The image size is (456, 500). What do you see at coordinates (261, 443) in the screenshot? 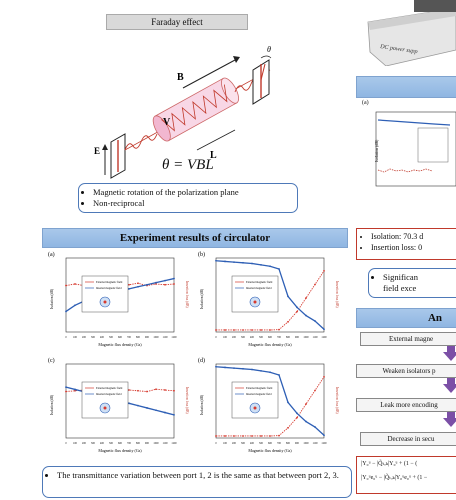
I see `x-tick-label: 500` at bounding box center [261, 443].